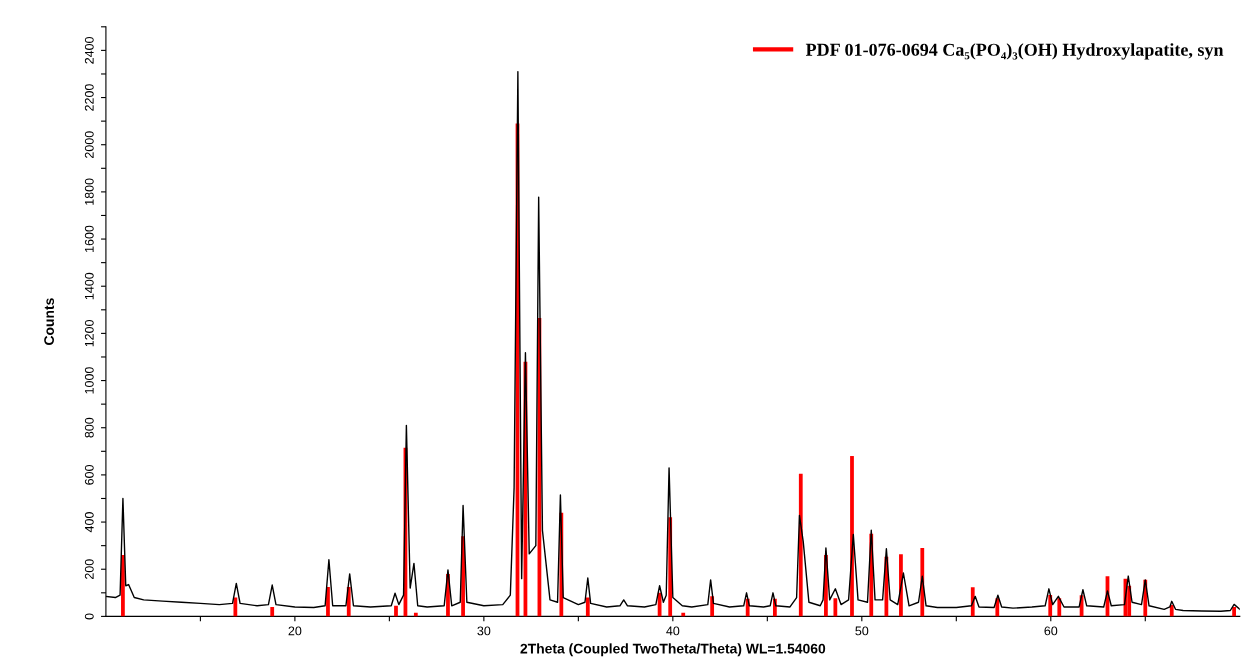 The width and height of the screenshot is (1246, 670). Describe the element at coordinates (89, 239) in the screenshot. I see `y-tick-label: 1600` at that location.